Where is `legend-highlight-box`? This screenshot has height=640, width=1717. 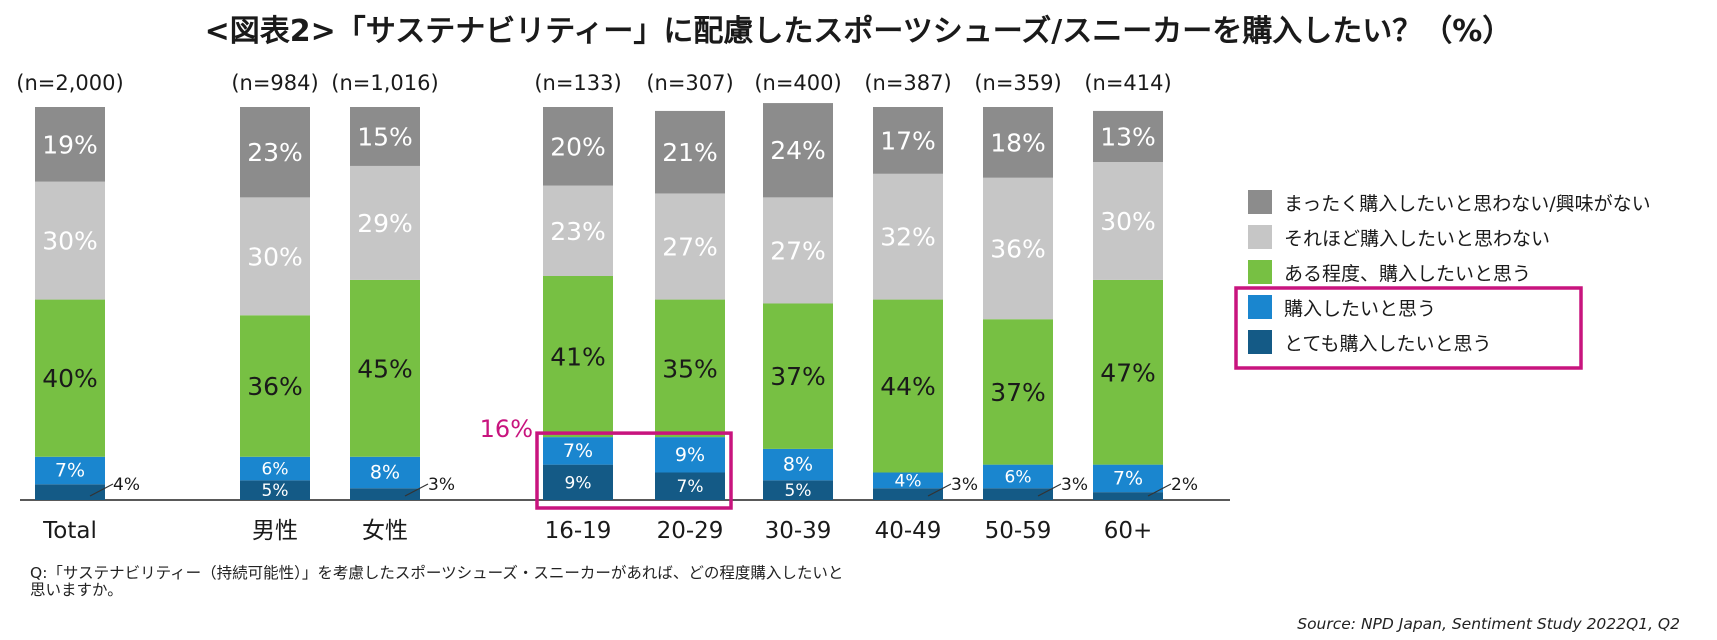 legend-highlight-box is located at coordinates (1408, 328).